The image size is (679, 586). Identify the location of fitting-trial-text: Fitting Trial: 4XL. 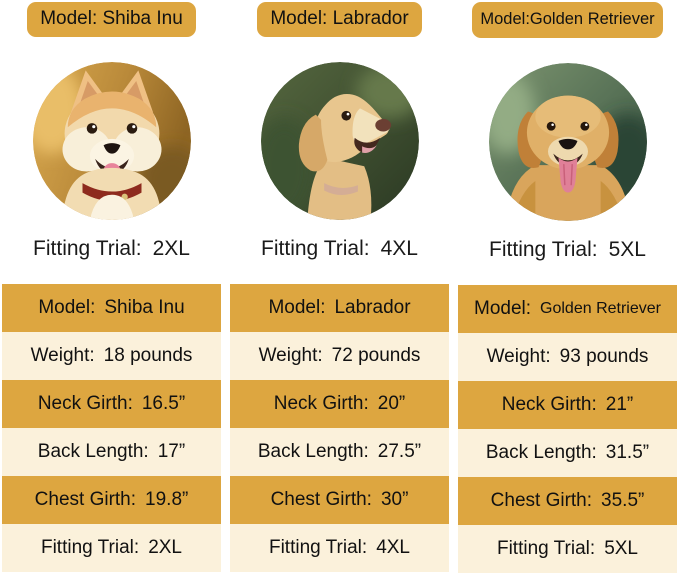
(339, 249).